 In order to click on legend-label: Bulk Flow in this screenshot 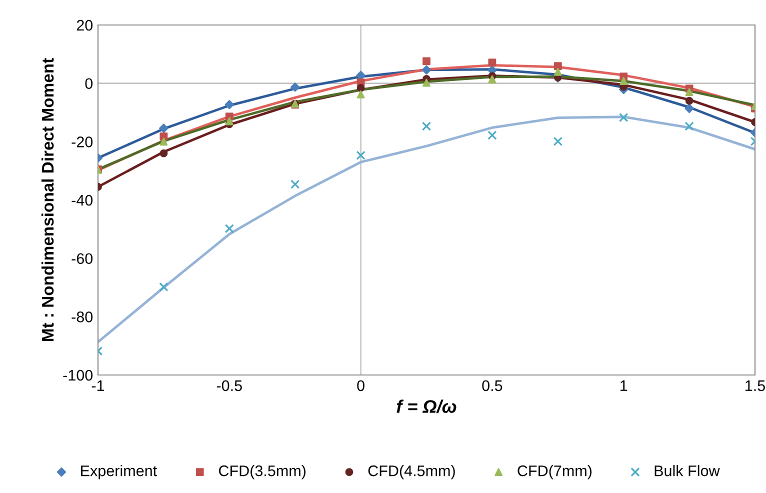, I will do `click(687, 470)`.